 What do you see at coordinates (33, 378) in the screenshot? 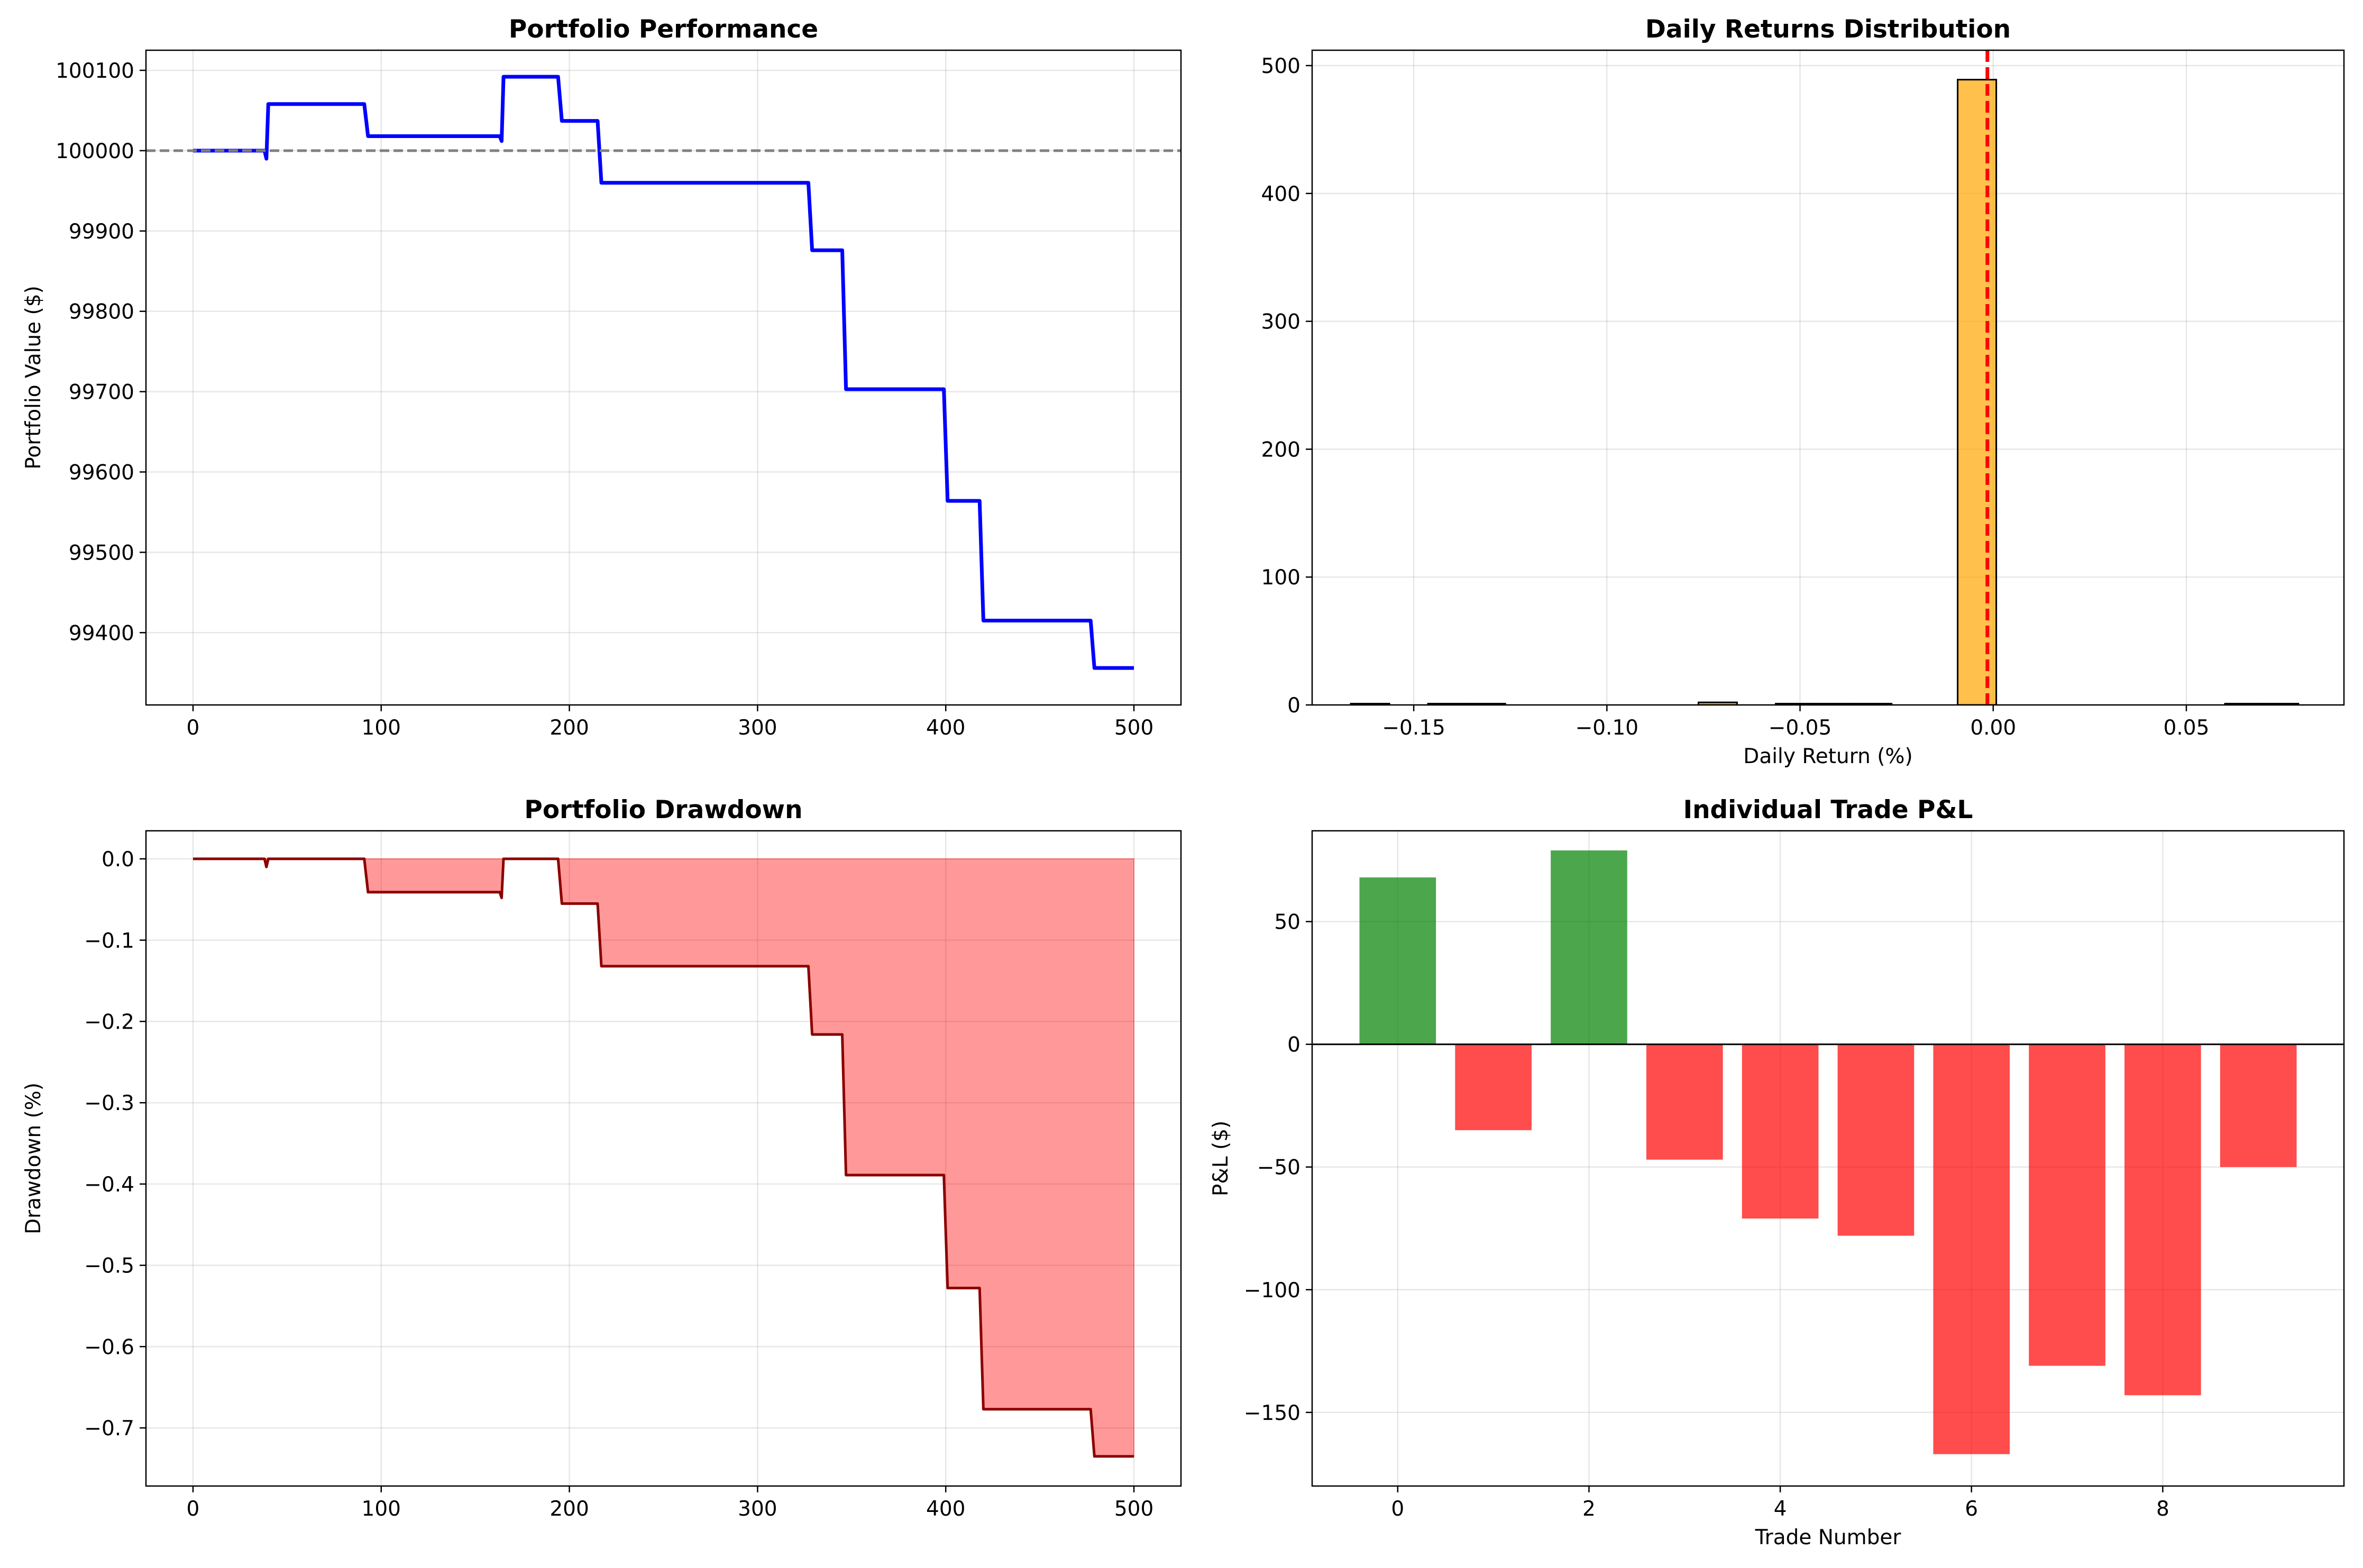
I see `y-axis-label: Portfolio Value ($)` at bounding box center [33, 378].